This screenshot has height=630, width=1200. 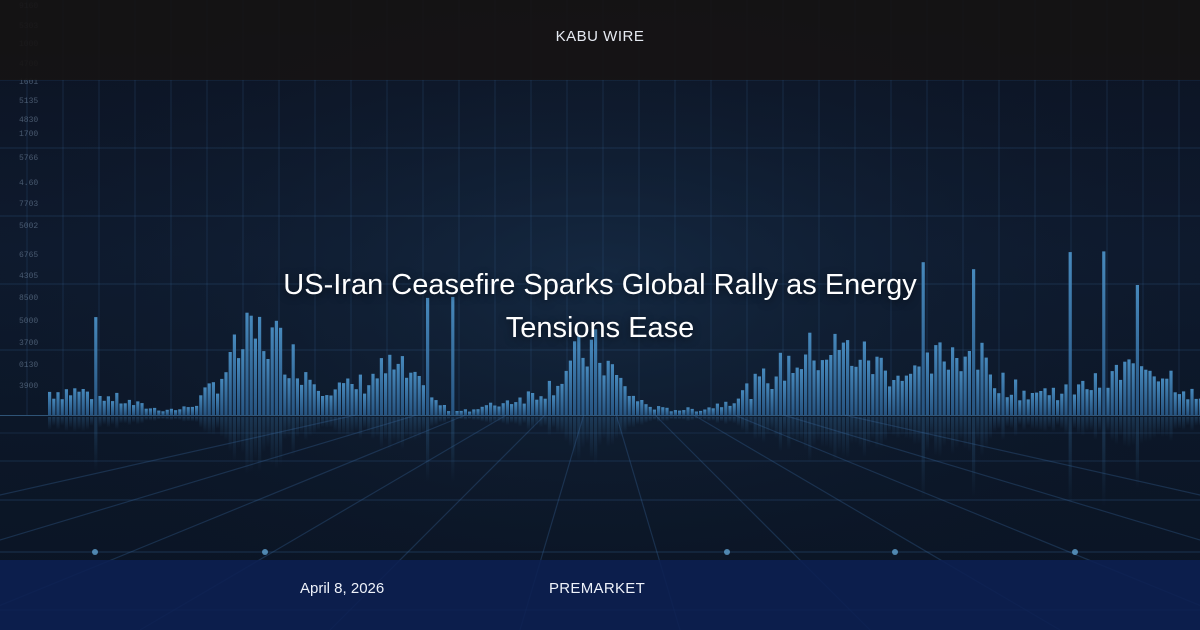 What do you see at coordinates (28, 298) in the screenshot?
I see `axis-label: 8500` at bounding box center [28, 298].